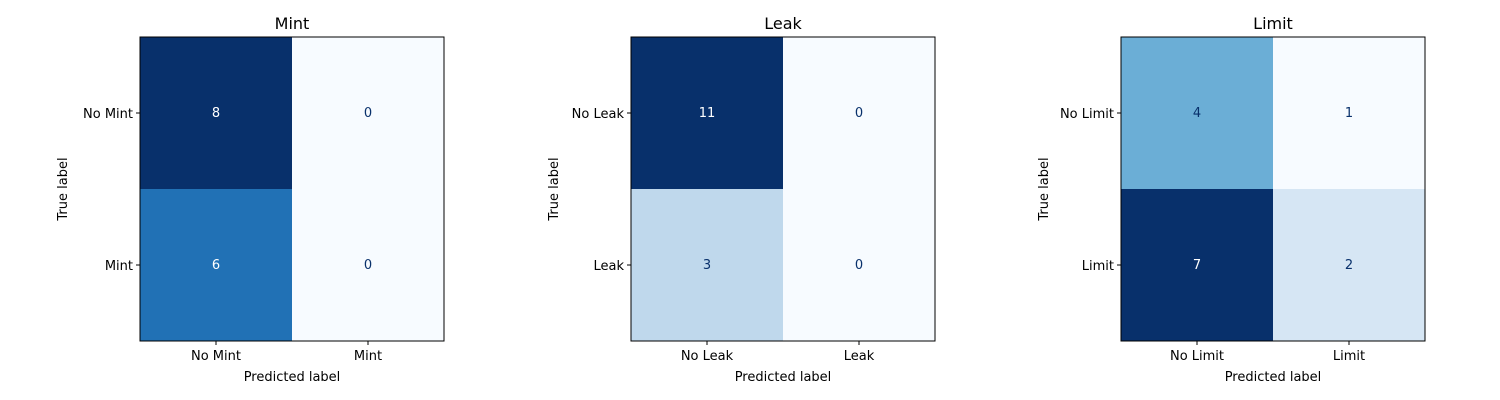 This screenshot has width=1500, height=400. What do you see at coordinates (1197, 356) in the screenshot?
I see `x-tick-label: No Limit` at bounding box center [1197, 356].